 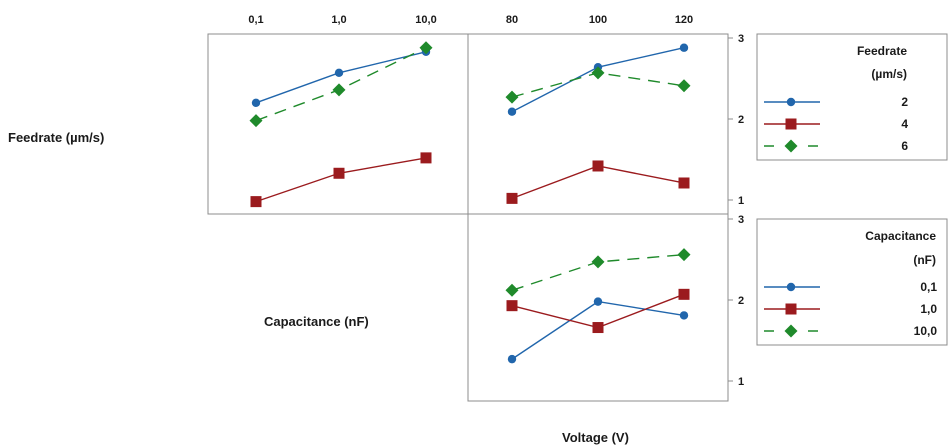 I want to click on capacitance-tick-label: 1,0, so click(x=338, y=20).